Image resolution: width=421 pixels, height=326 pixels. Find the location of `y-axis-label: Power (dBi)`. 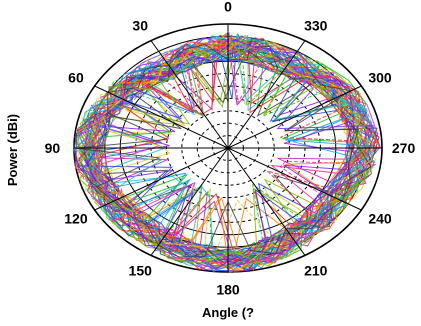

y-axis-label: Power (dBi) is located at coordinates (12, 150).